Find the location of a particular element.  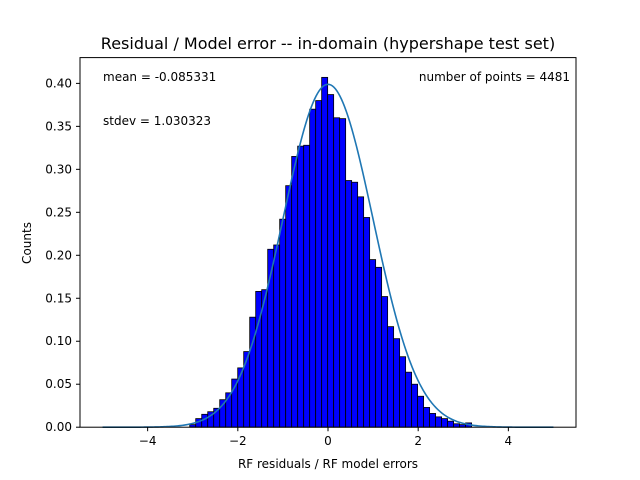

x-tick-label: 4 is located at coordinates (509, 441).